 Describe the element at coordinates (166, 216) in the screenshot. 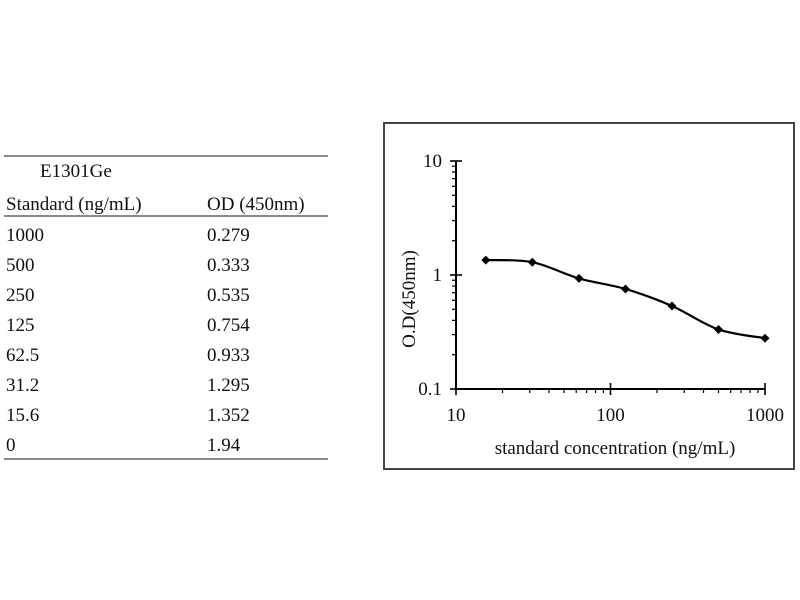

I see `table-header-rule` at that location.